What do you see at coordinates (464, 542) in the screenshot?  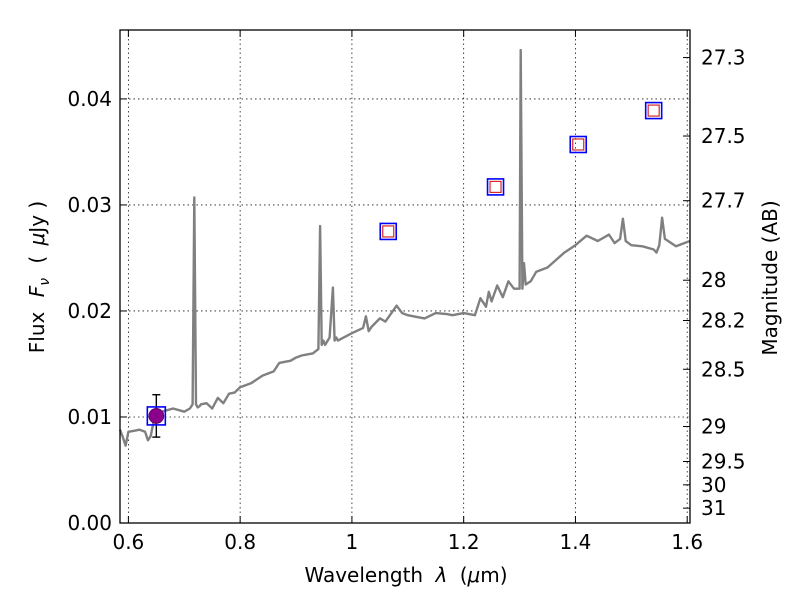 I see `x-tick-label: 1.2` at bounding box center [464, 542].